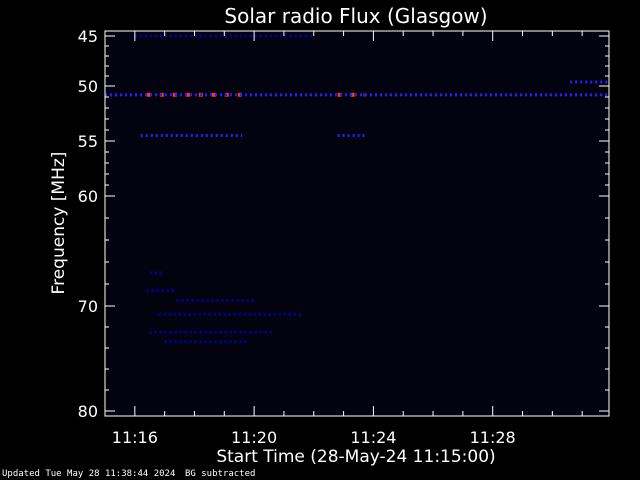 This screenshot has width=640, height=480. Describe the element at coordinates (493, 437) in the screenshot. I see `x-tick-label: 11:28` at that location.